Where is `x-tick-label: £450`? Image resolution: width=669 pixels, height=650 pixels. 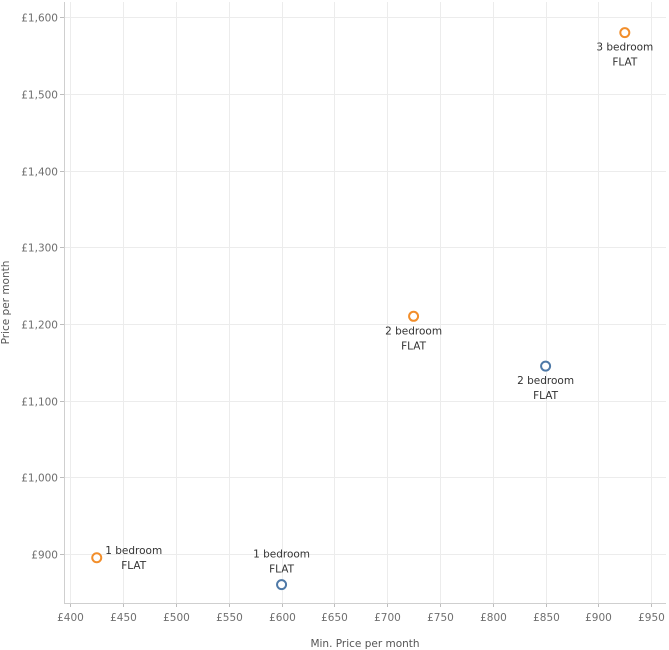
x-tick-label: £450 is located at coordinates (123, 618).